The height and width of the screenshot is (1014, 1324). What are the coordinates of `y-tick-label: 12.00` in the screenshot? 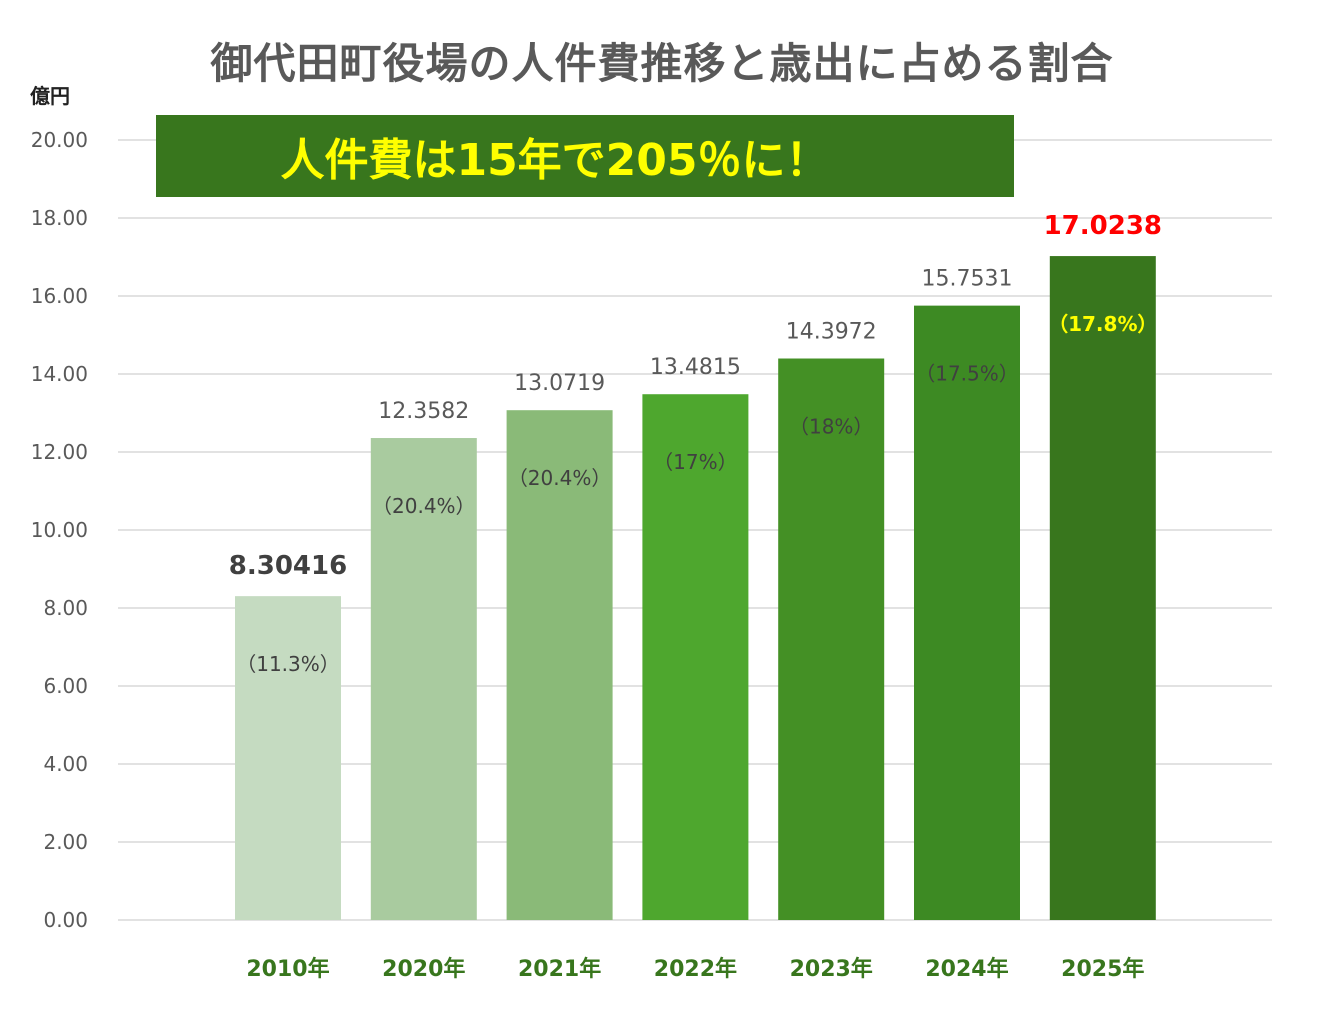 It's located at (59, 452).